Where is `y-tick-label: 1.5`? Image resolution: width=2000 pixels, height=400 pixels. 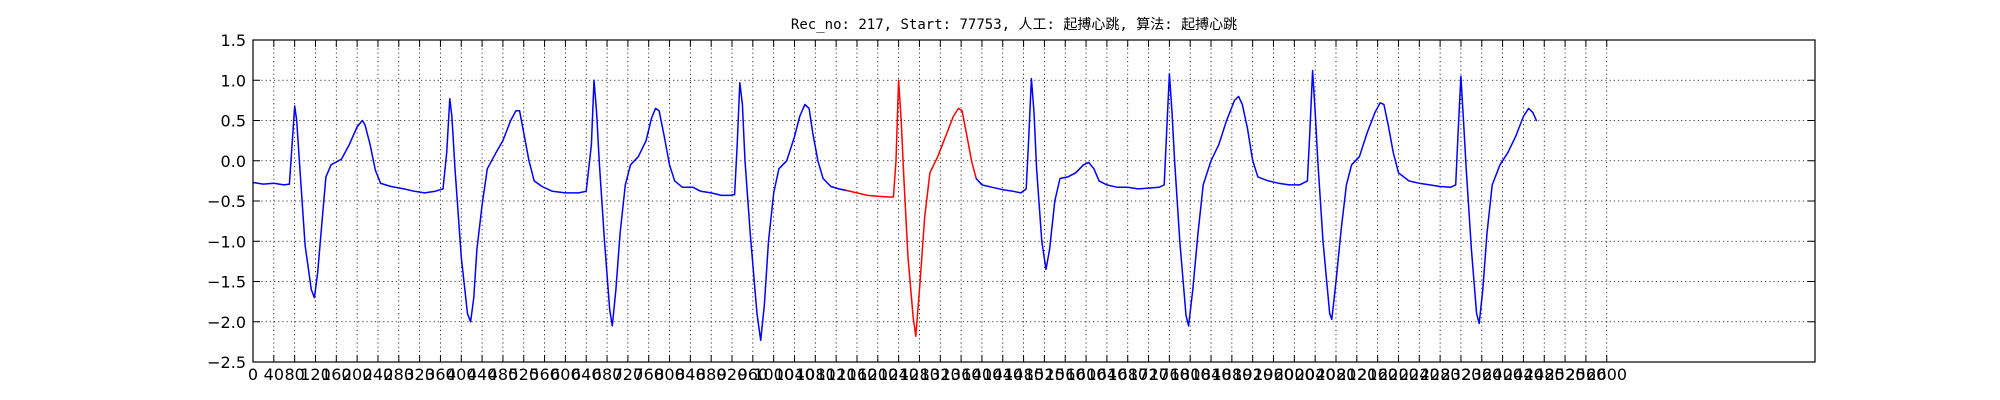
y-tick-label: 1.5 is located at coordinates (233, 40).